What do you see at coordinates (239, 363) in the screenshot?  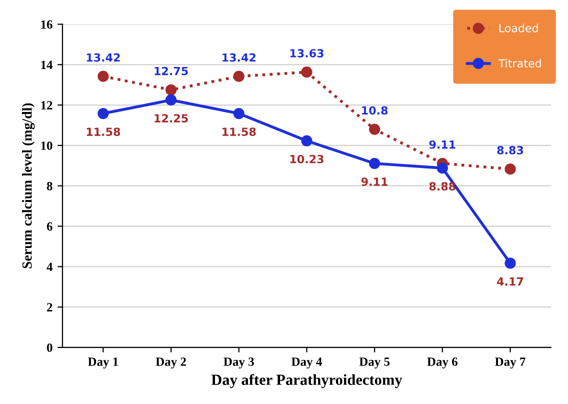 I see `x-tick-label: Day 3` at bounding box center [239, 363].